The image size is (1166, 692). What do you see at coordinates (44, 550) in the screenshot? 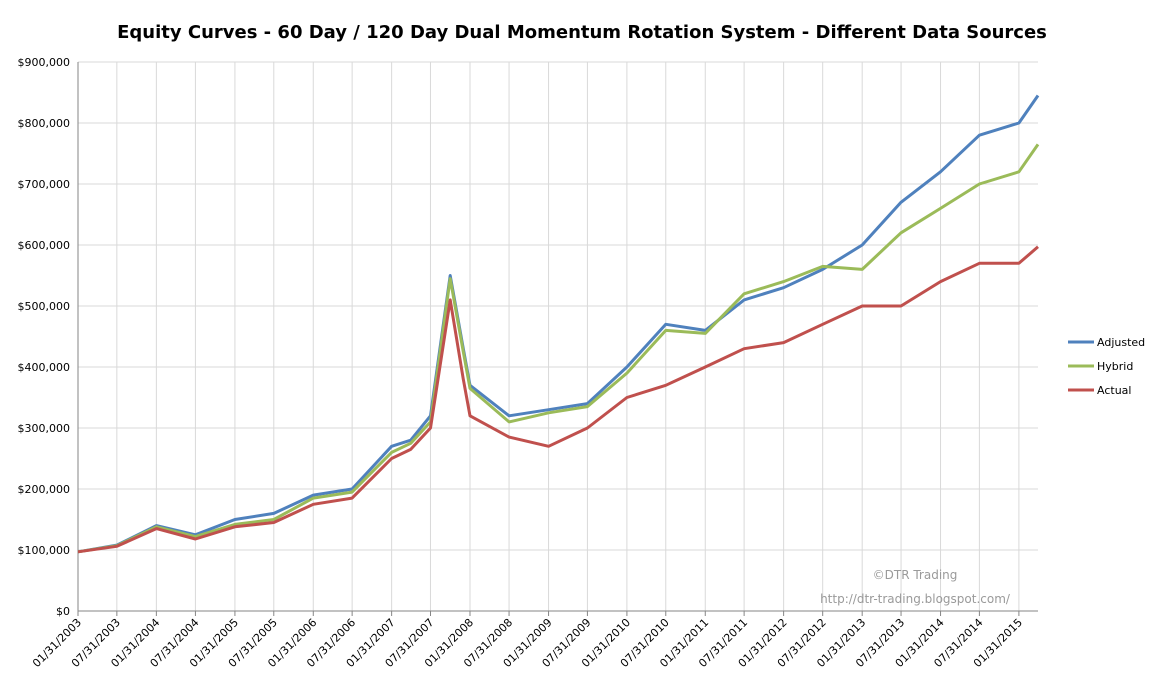
I see `y-tick-label: $100,000` at bounding box center [44, 550].